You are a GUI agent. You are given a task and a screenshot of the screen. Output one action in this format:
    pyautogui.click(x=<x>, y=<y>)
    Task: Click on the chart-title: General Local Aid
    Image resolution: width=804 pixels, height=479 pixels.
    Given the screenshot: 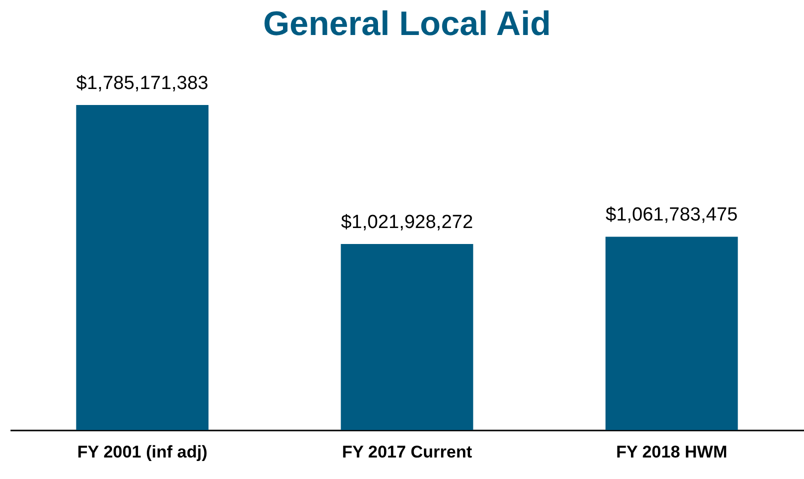 What is the action you would take?
    pyautogui.click(x=407, y=24)
    